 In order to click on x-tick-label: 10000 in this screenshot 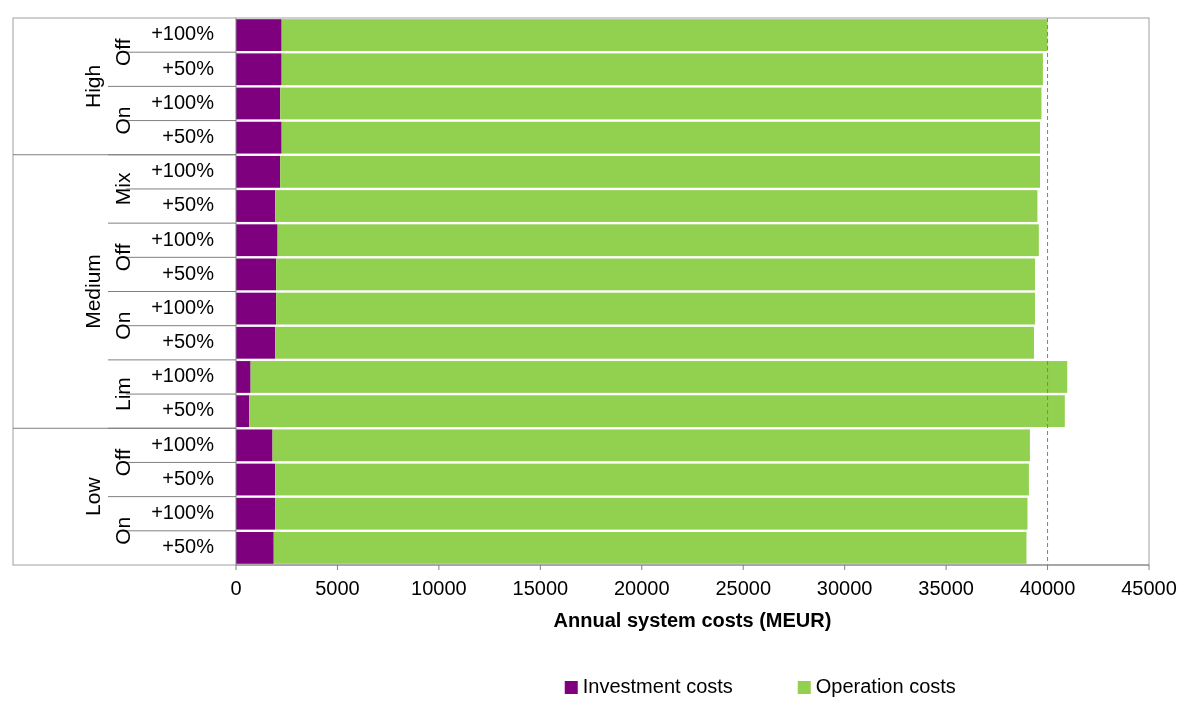, I will do `click(439, 588)`.